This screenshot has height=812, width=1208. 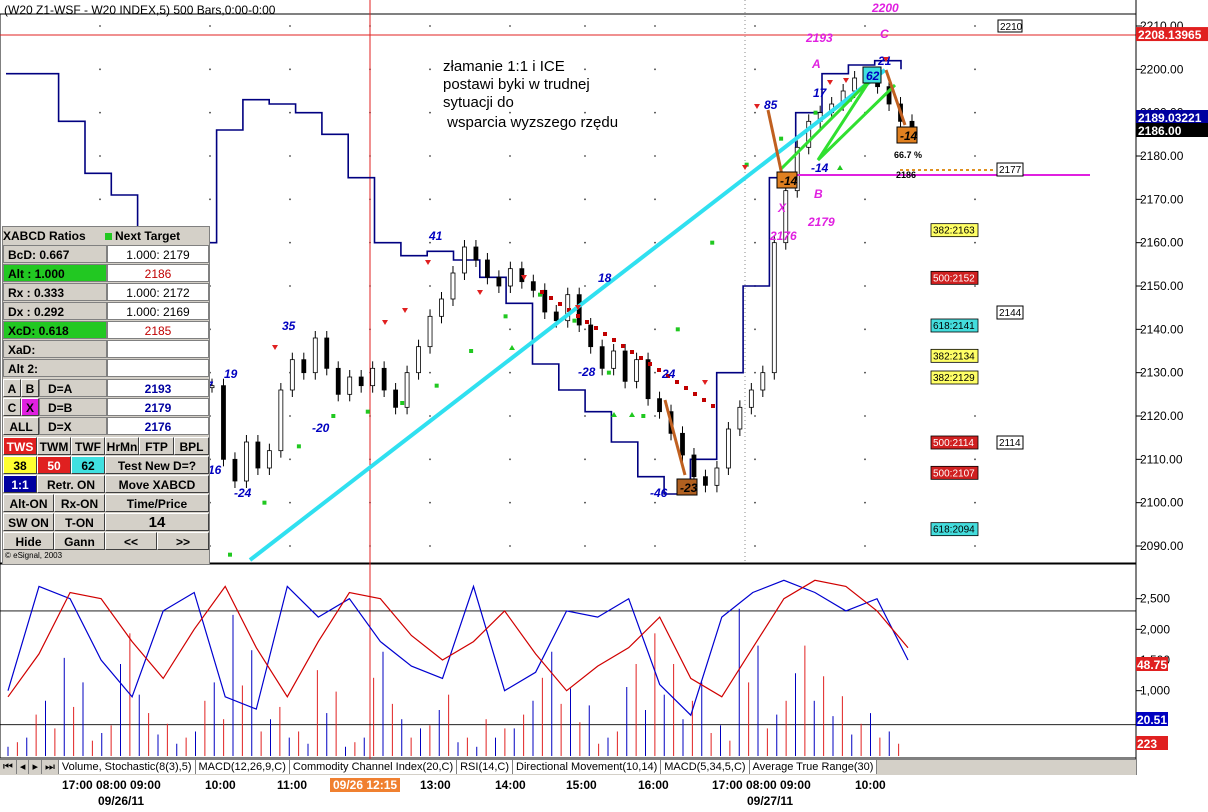 What do you see at coordinates (23, 767) in the screenshot?
I see `tab-scroll-prev-icon: ◂` at bounding box center [23, 767].